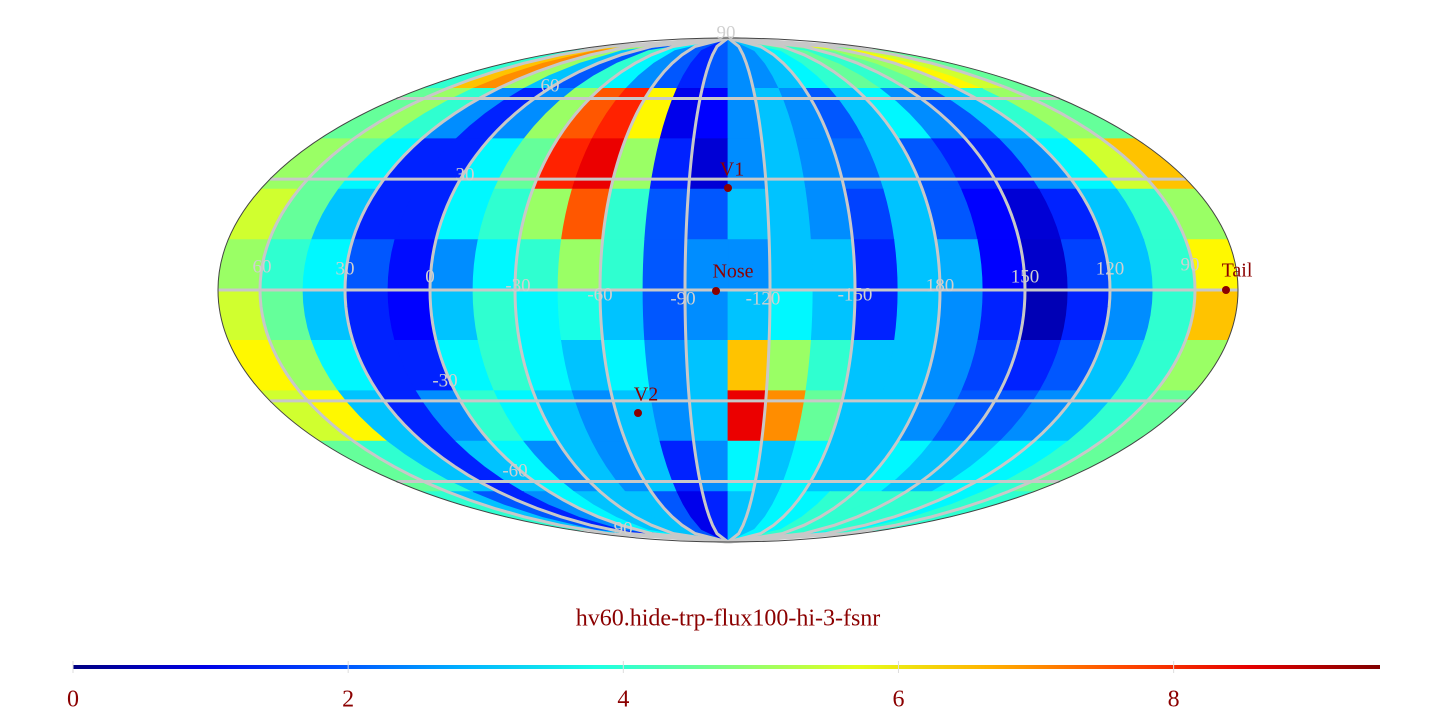 The width and height of the screenshot is (1452, 728). I want to click on lon-label: 60, so click(262, 266).